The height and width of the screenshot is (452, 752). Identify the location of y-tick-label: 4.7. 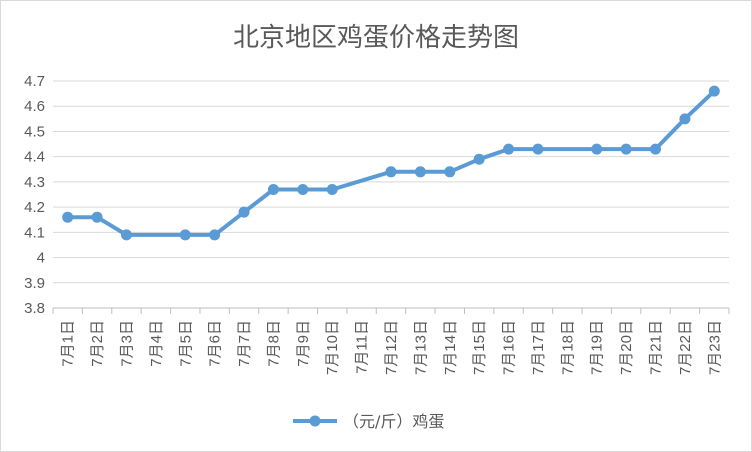
(34, 81).